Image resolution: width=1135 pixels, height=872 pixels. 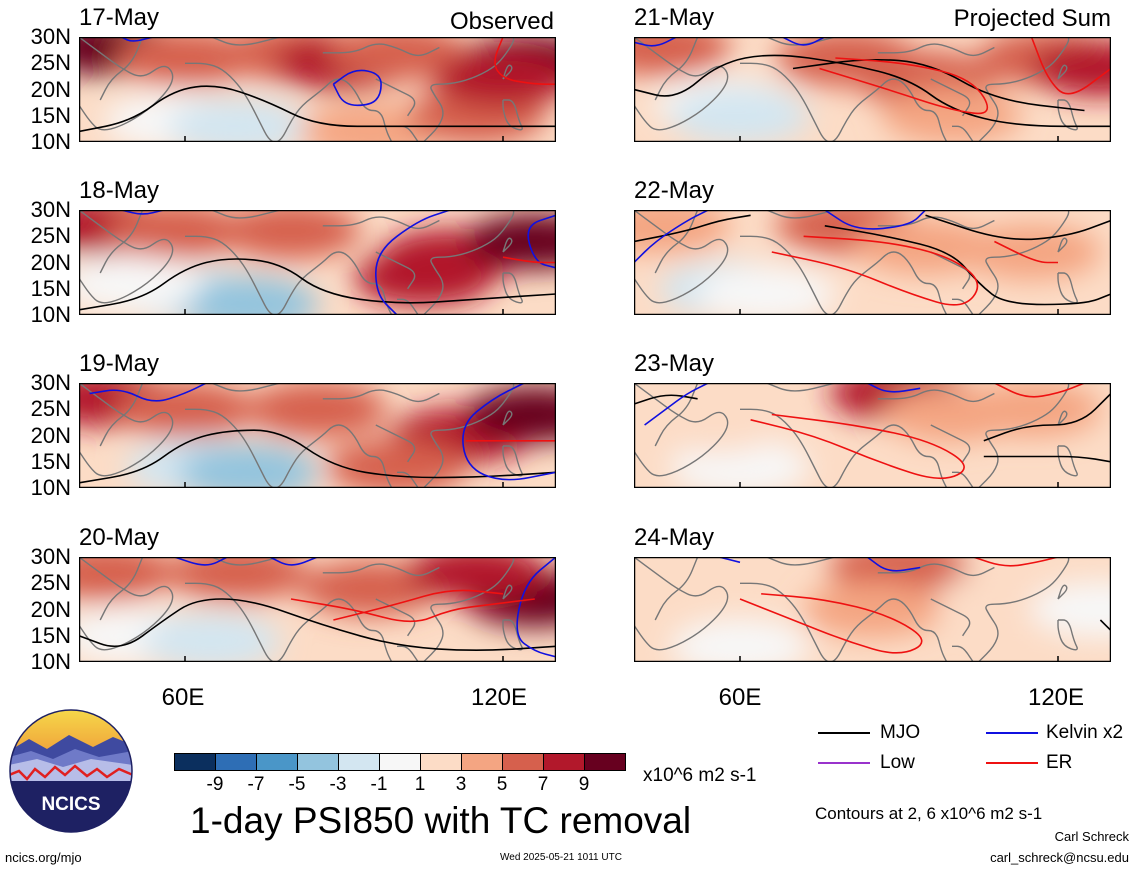 What do you see at coordinates (700, 775) in the screenshot?
I see `colorbar-units: x10^6 m2 s-1` at bounding box center [700, 775].